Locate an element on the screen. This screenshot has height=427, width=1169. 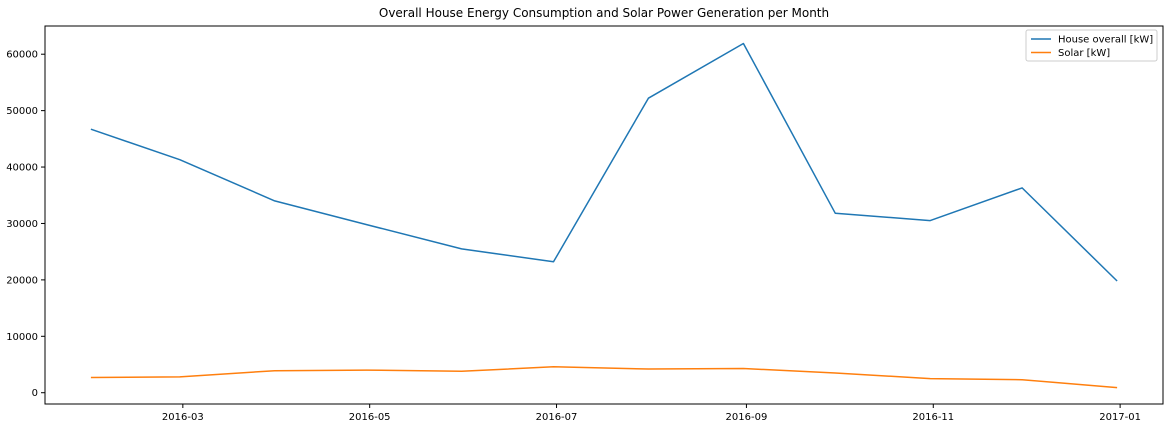
legend: House overall [kW] Solar [kW] is located at coordinates (1091, 45).